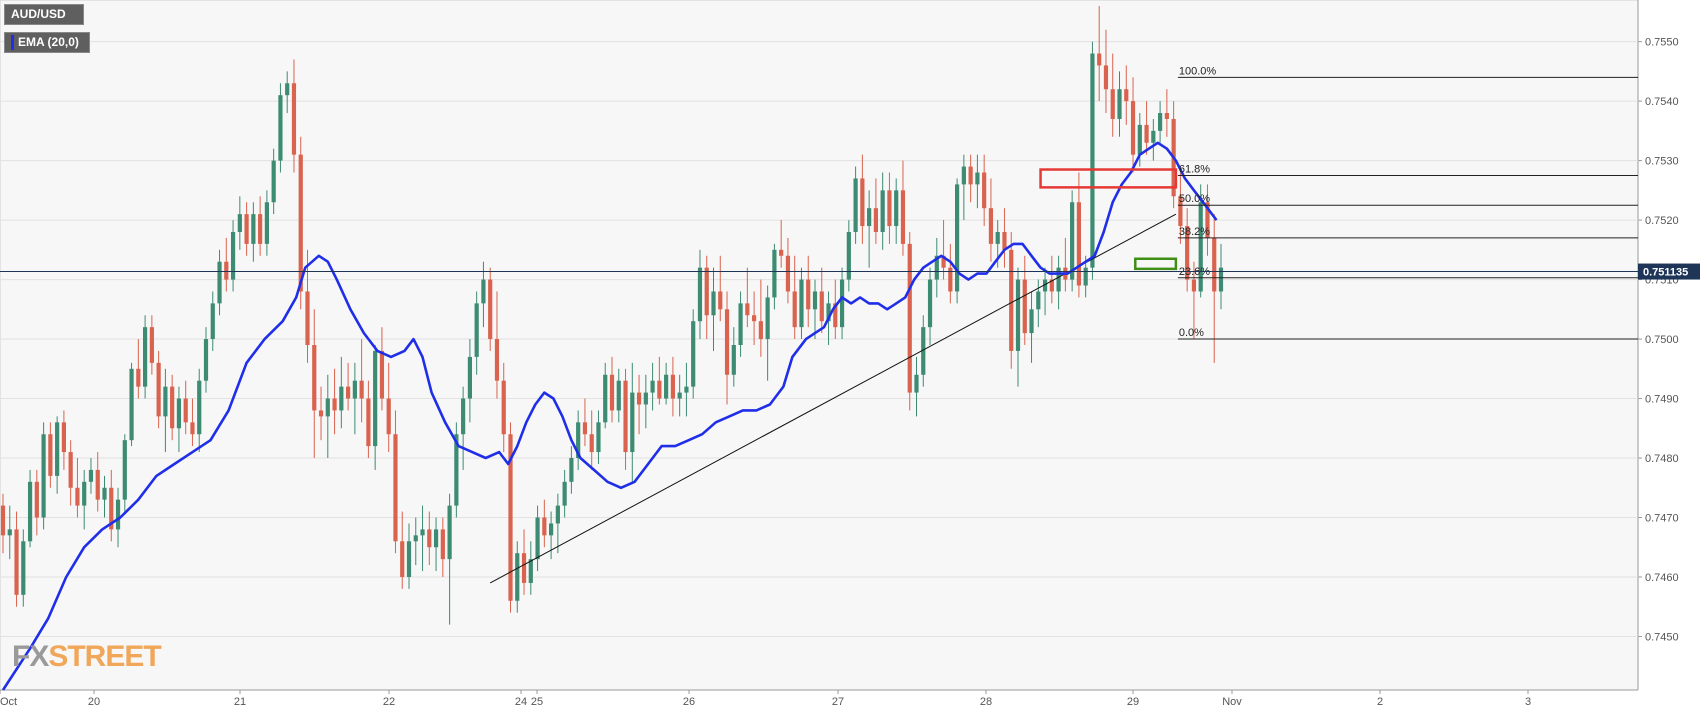 The image size is (1707, 717). What do you see at coordinates (1662, 400) in the screenshot?
I see `price-tick-label: 0.7490` at bounding box center [1662, 400].